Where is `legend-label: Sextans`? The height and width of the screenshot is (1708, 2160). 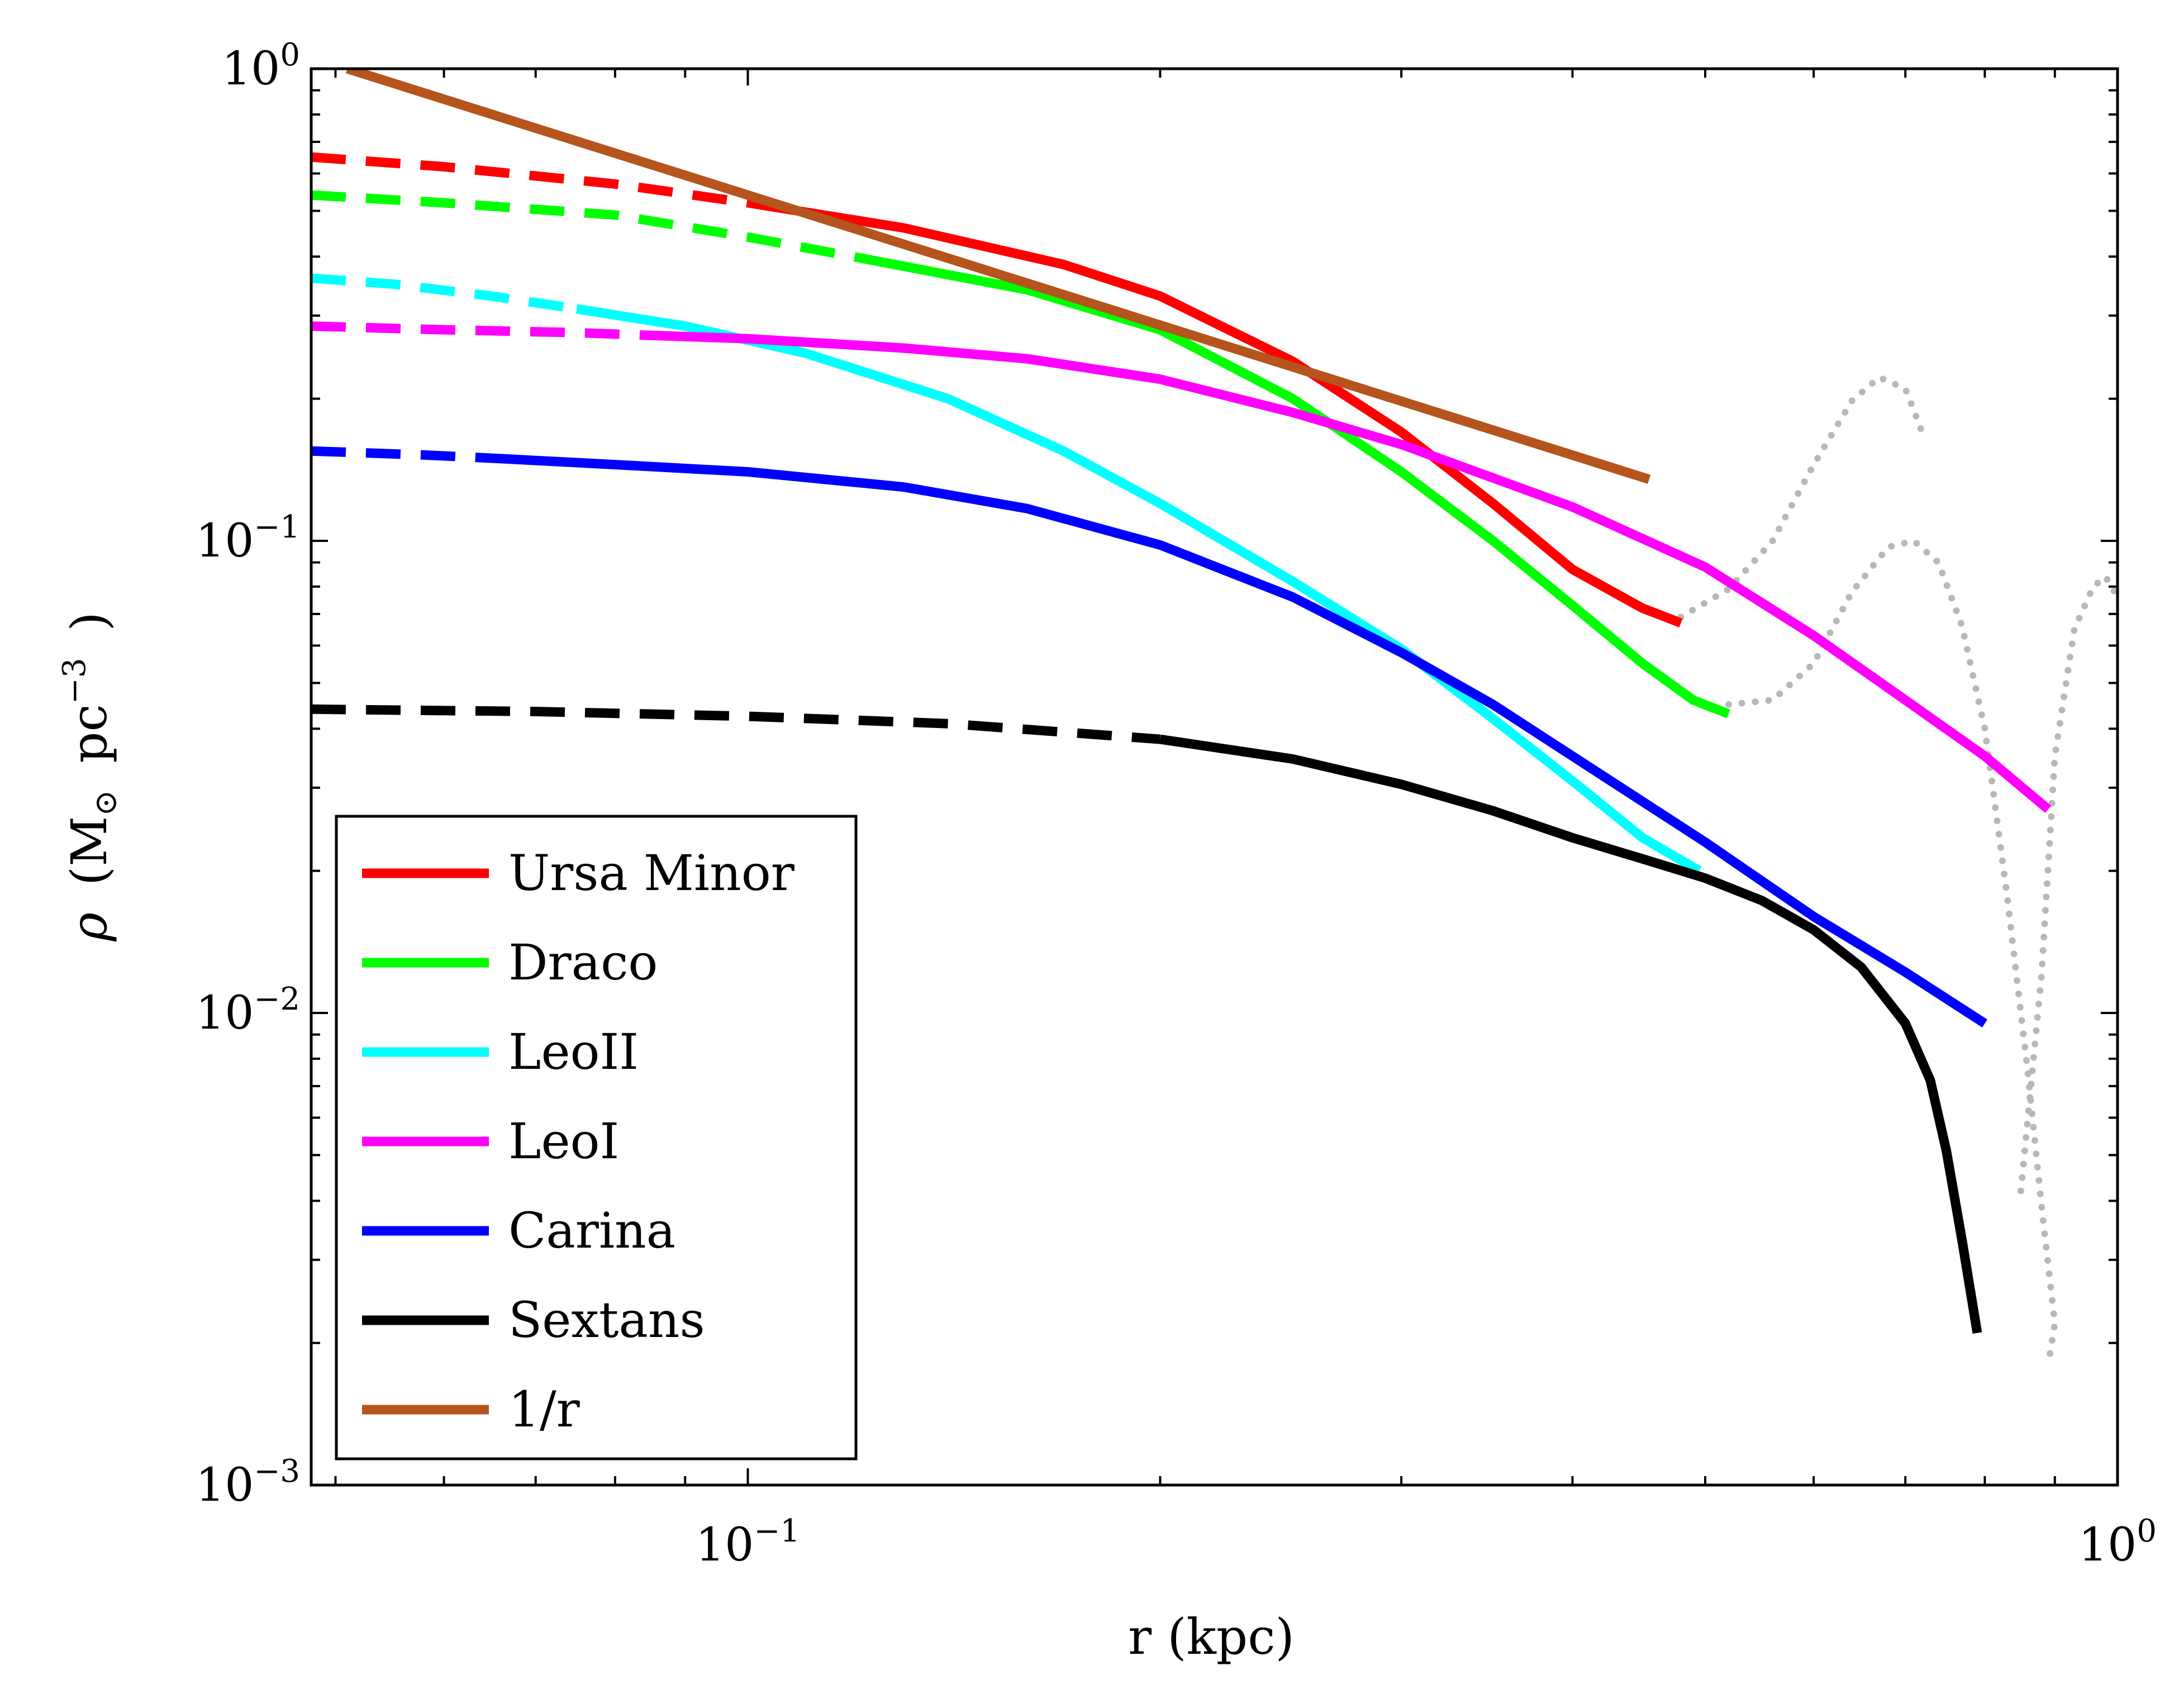
legend-label: Sextans is located at coordinates (606, 1320).